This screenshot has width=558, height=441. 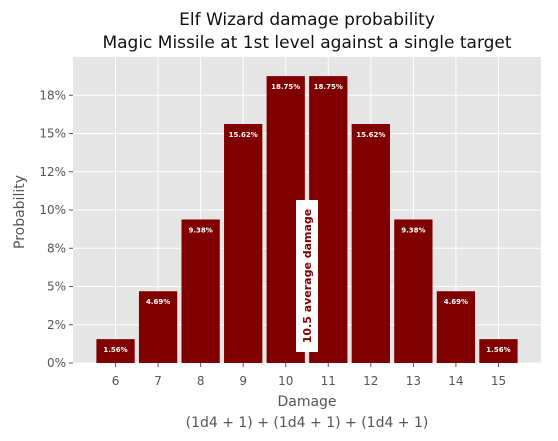 I want to click on x-tick-label: 11, so click(x=328, y=381).